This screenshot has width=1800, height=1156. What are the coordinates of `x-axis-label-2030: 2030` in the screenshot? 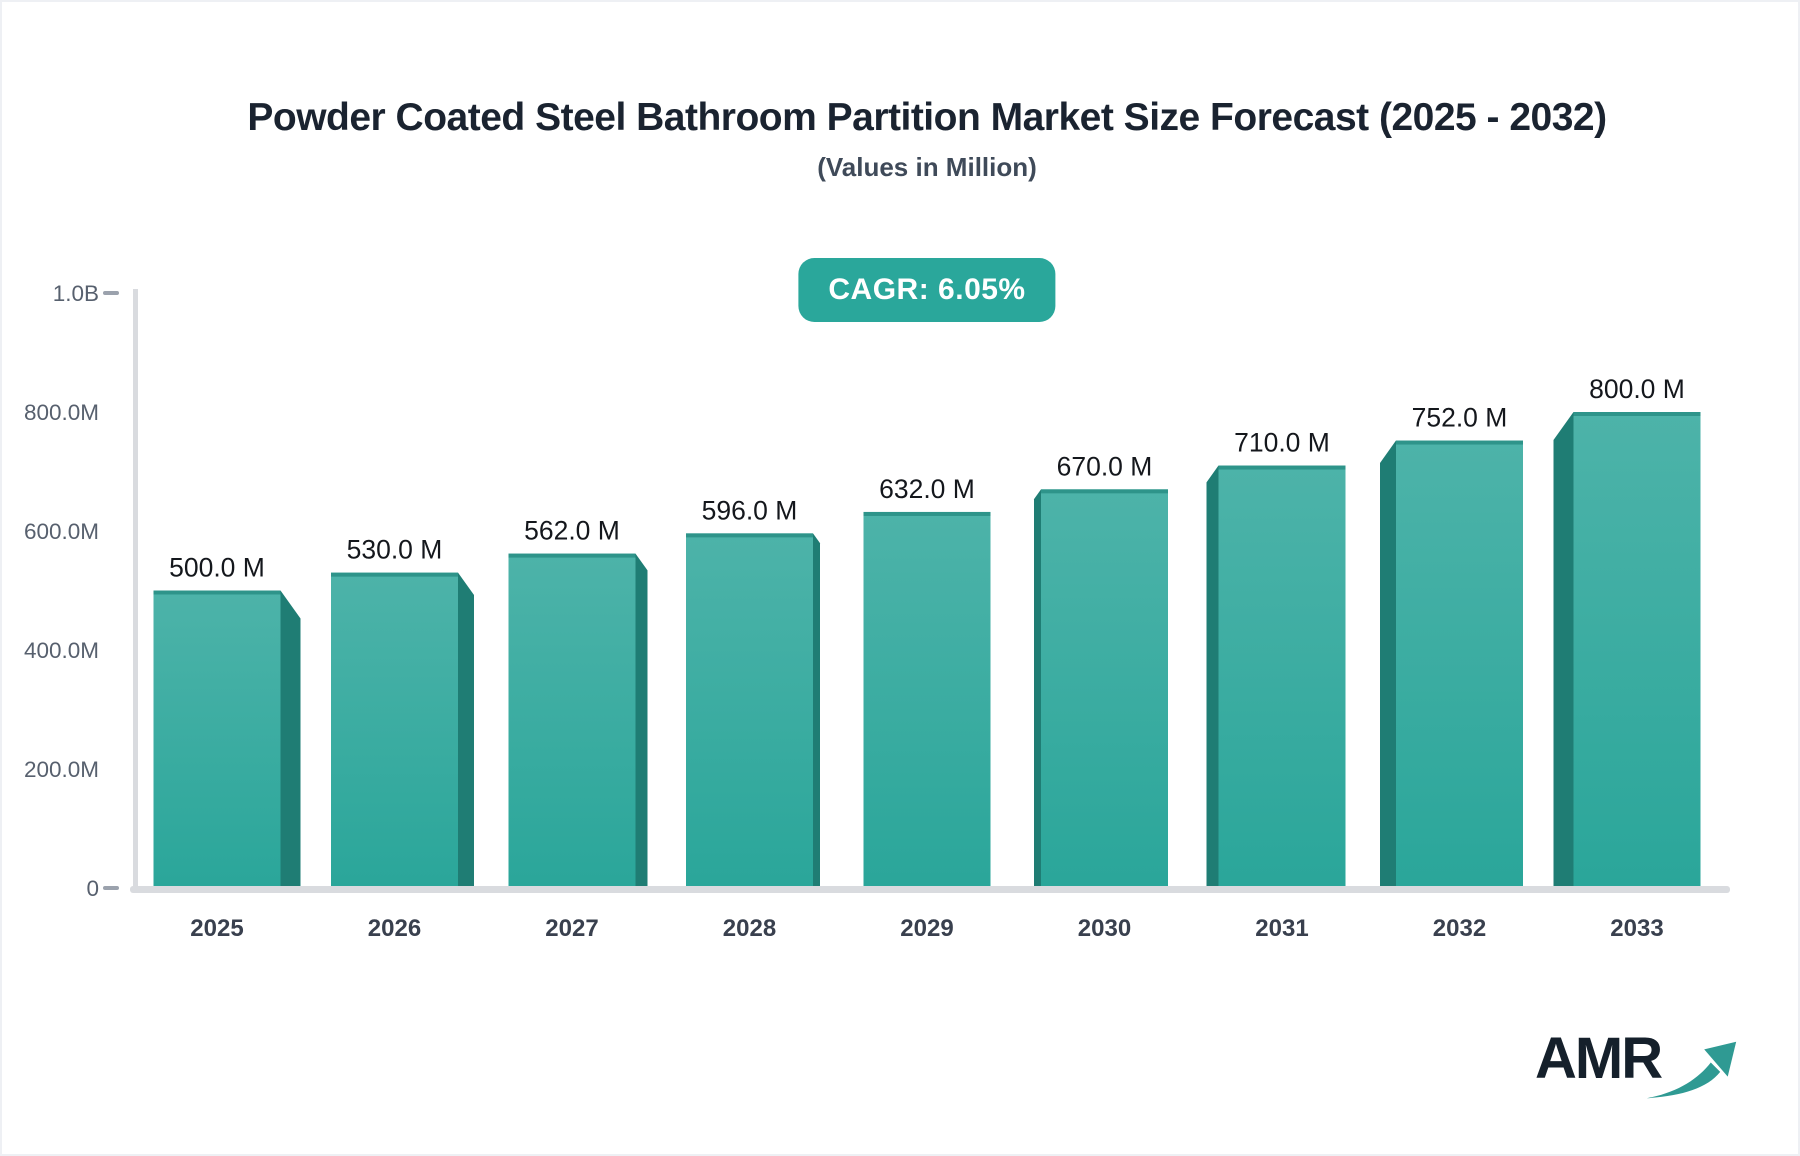 It's located at (1104, 928).